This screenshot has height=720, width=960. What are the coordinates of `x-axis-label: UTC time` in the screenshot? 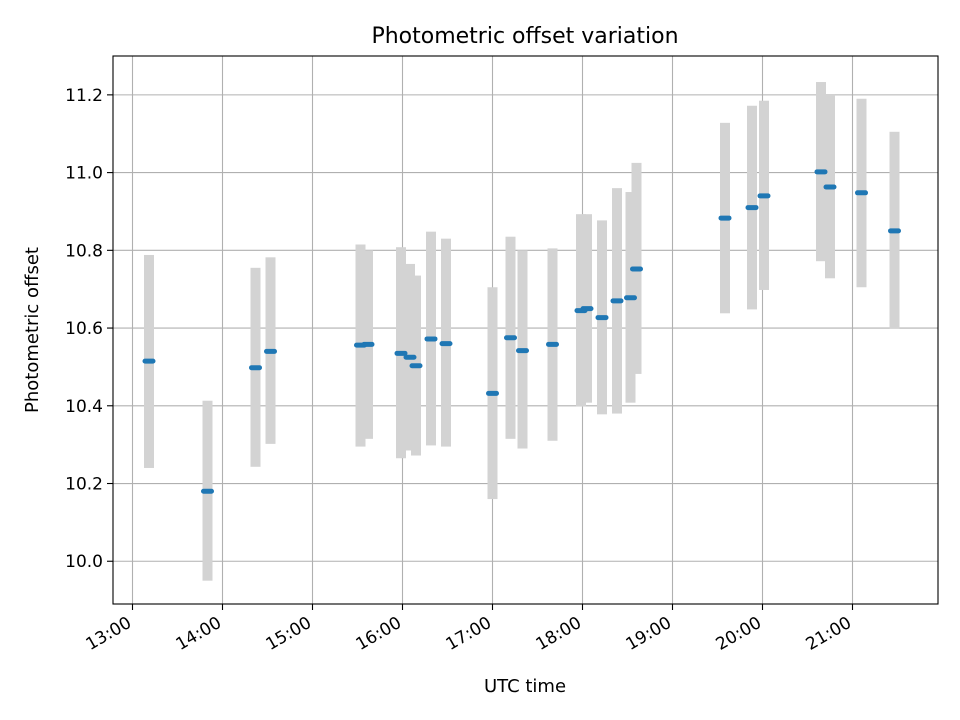 It's located at (525, 686).